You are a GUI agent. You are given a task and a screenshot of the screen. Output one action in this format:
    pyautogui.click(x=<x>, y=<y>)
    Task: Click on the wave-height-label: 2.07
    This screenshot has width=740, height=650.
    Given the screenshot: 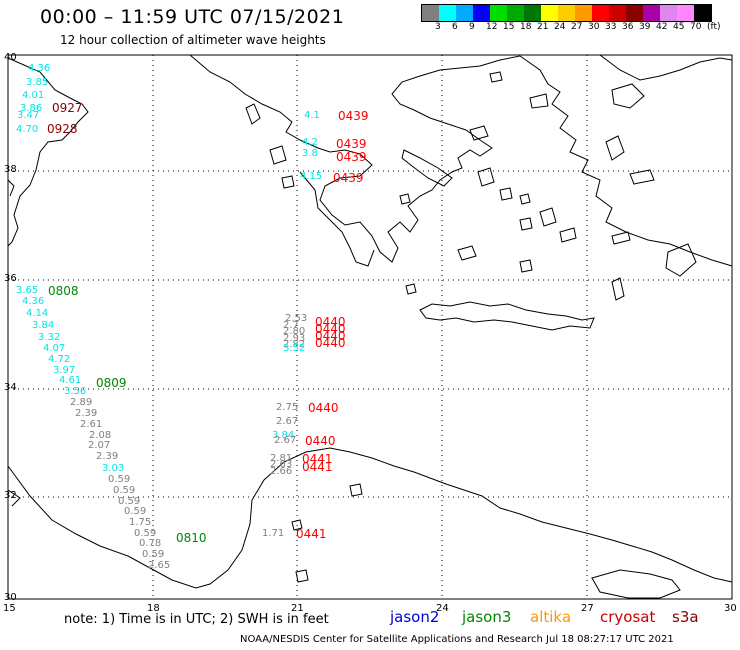 What is the action you would take?
    pyautogui.click(x=99, y=445)
    